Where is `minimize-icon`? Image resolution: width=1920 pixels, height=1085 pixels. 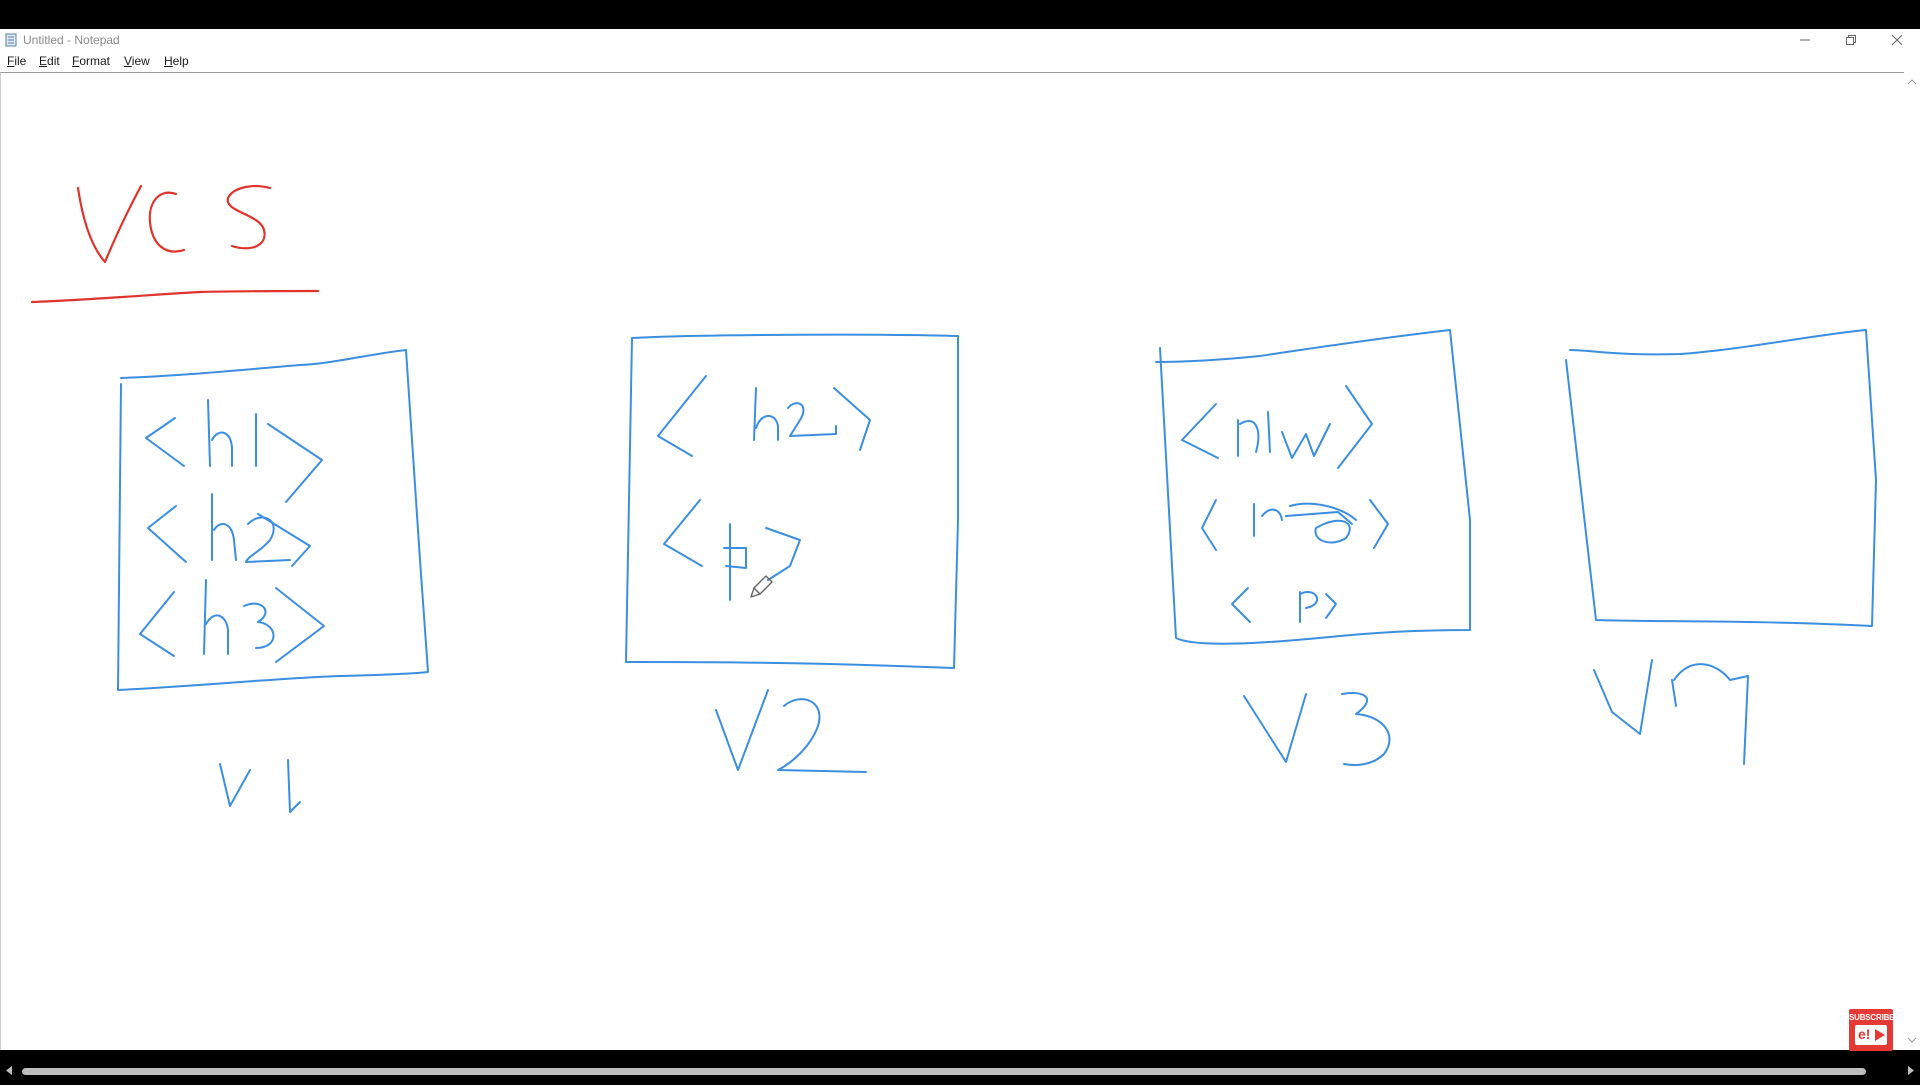
minimize-icon is located at coordinates (1805, 40).